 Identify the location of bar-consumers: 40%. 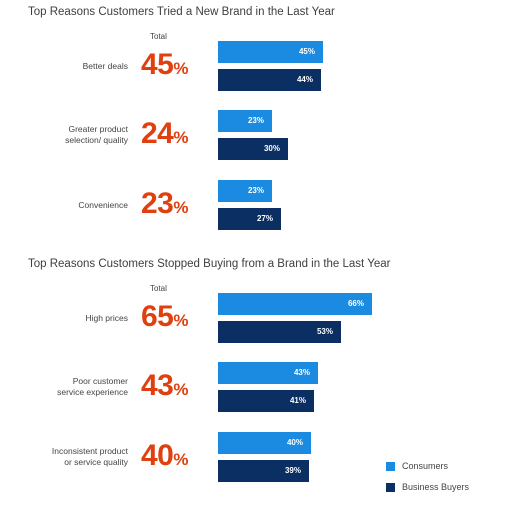
(264, 443).